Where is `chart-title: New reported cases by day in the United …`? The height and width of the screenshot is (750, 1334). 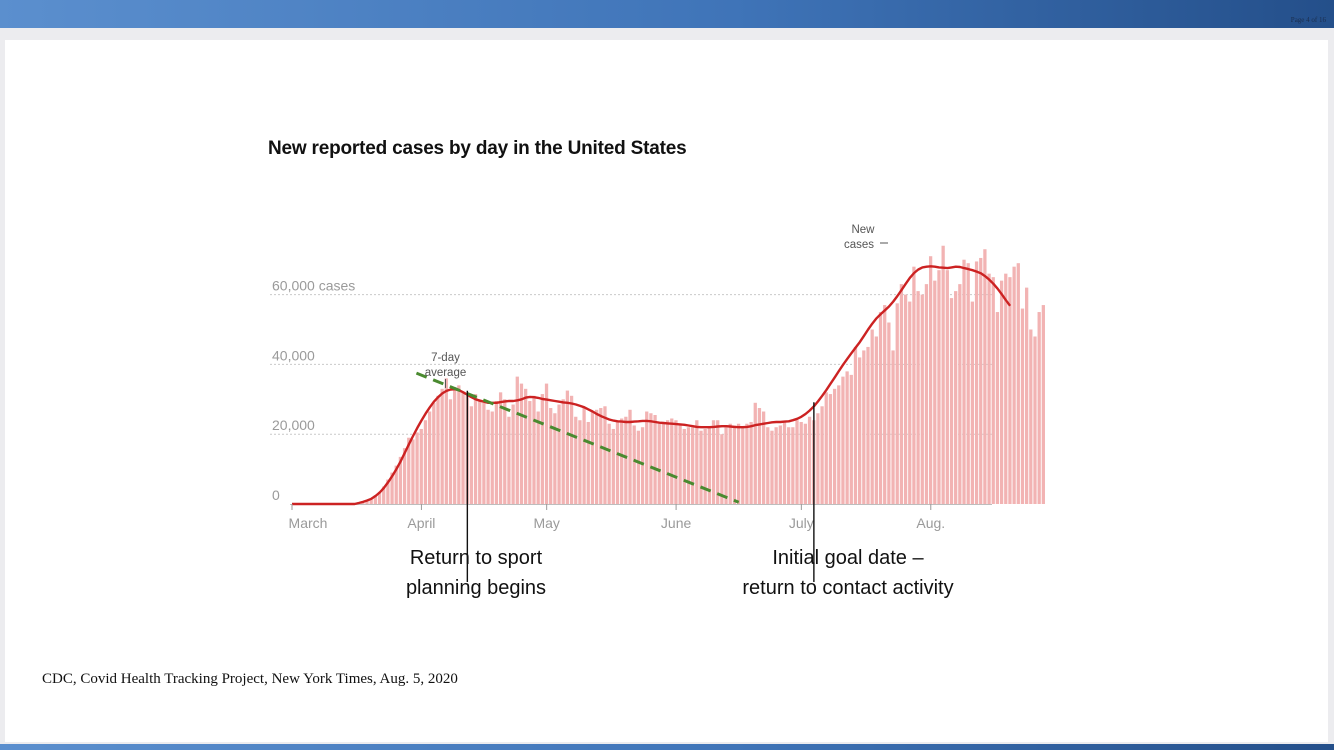 chart-title: New reported cases by day in the United … is located at coordinates (477, 148).